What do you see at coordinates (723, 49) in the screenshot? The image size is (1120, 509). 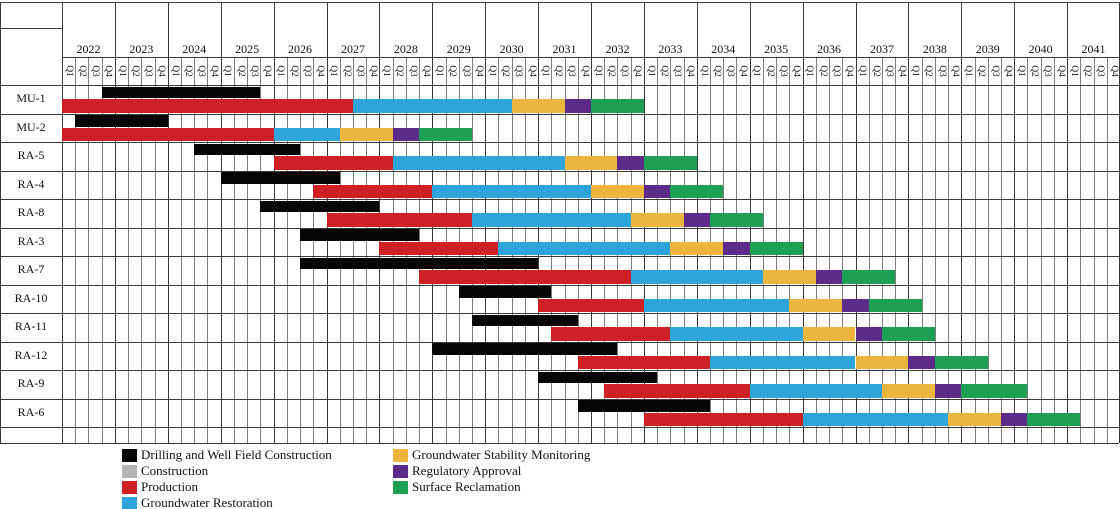 I see `year-label: 2034` at bounding box center [723, 49].